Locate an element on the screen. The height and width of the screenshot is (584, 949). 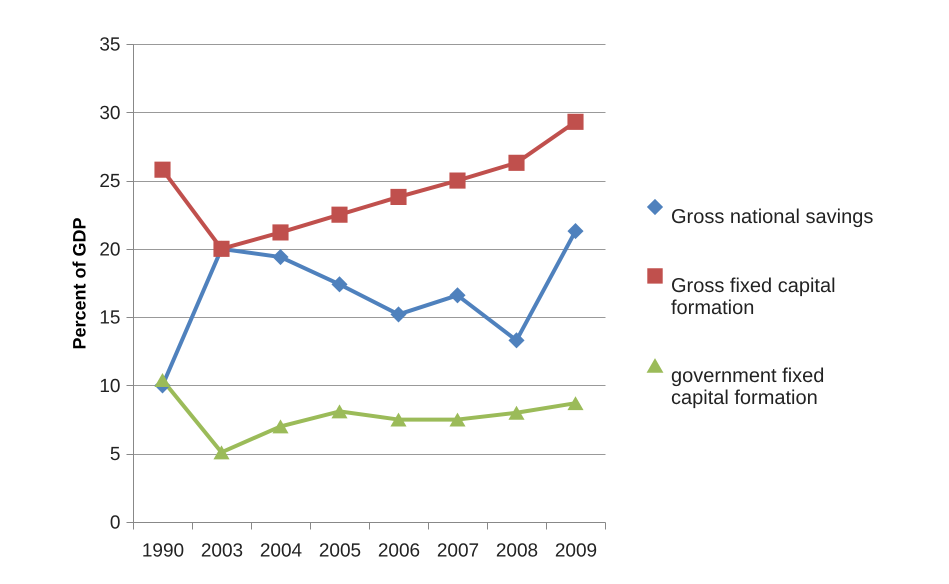
y-tick-label: 25 is located at coordinates (109, 181).